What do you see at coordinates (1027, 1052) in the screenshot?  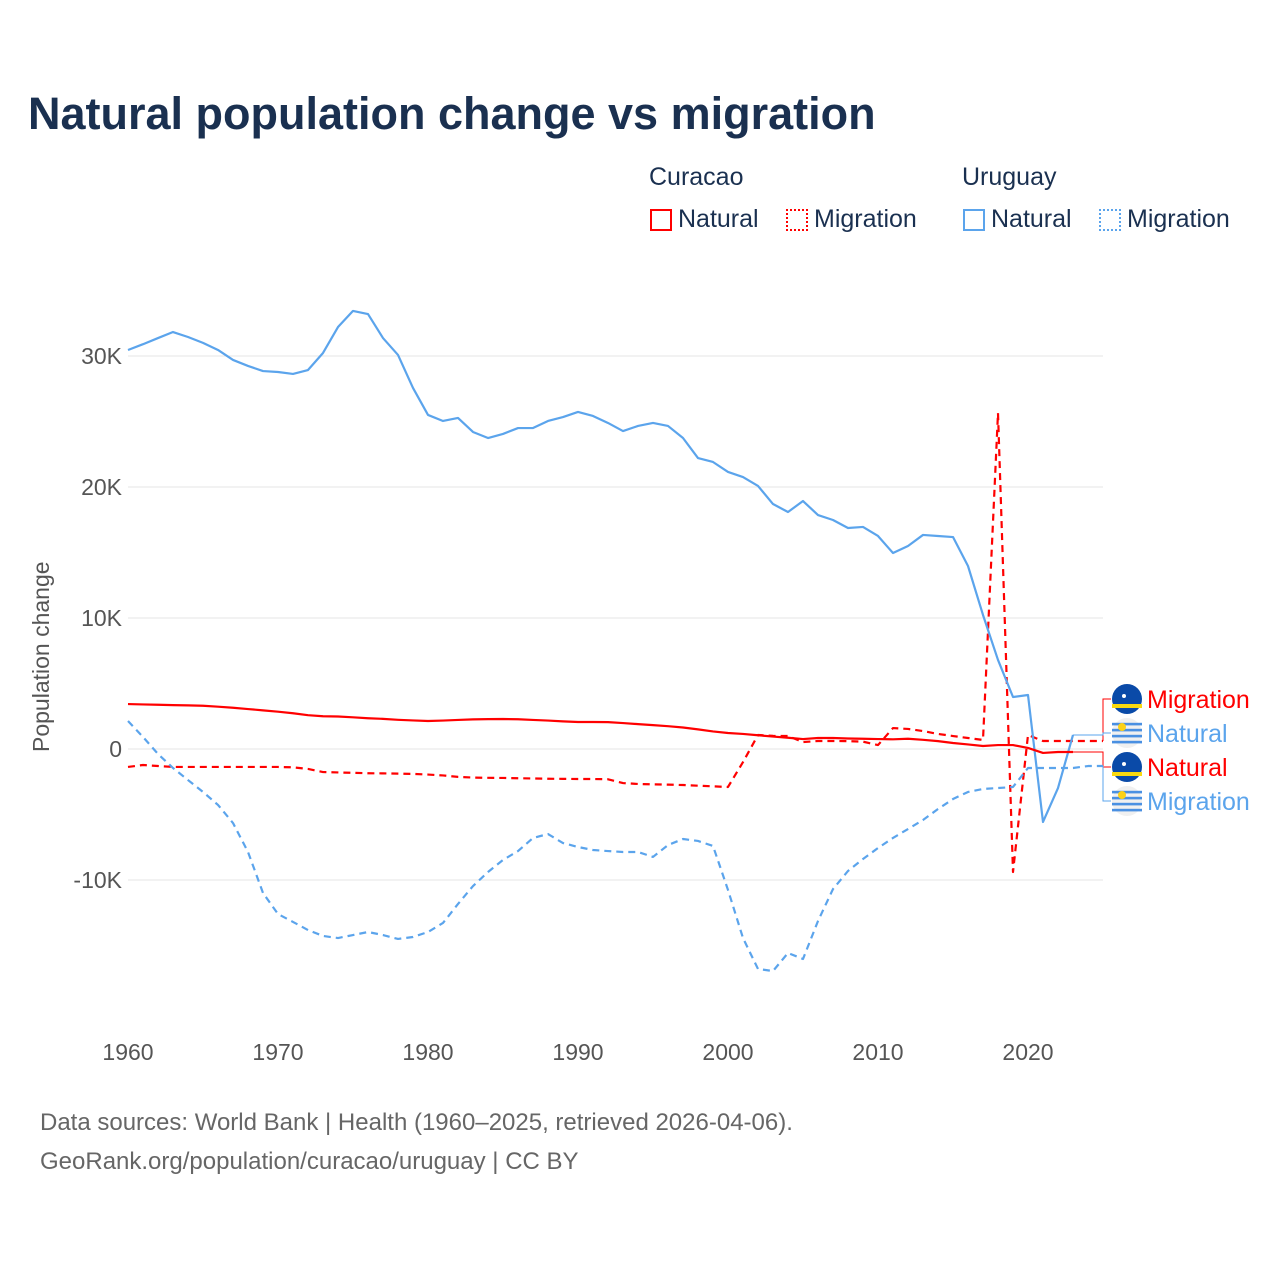 I see `x-tick-label: 2020` at bounding box center [1027, 1052].